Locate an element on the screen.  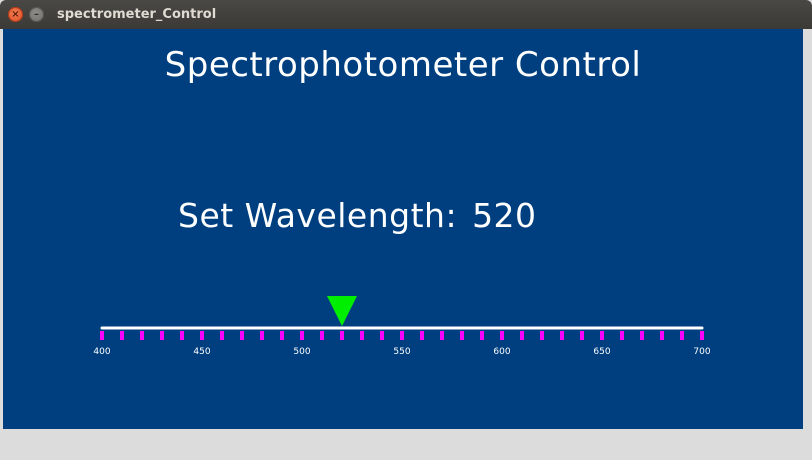
slider-tick-label: 600 is located at coordinates (501, 352).